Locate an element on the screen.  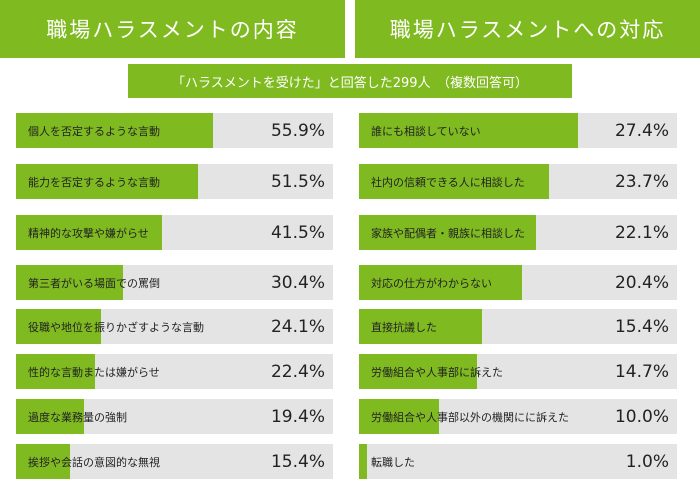
bar-row-response: 家族や配偶者・親族に相談した 22.1% is located at coordinates (518, 232).